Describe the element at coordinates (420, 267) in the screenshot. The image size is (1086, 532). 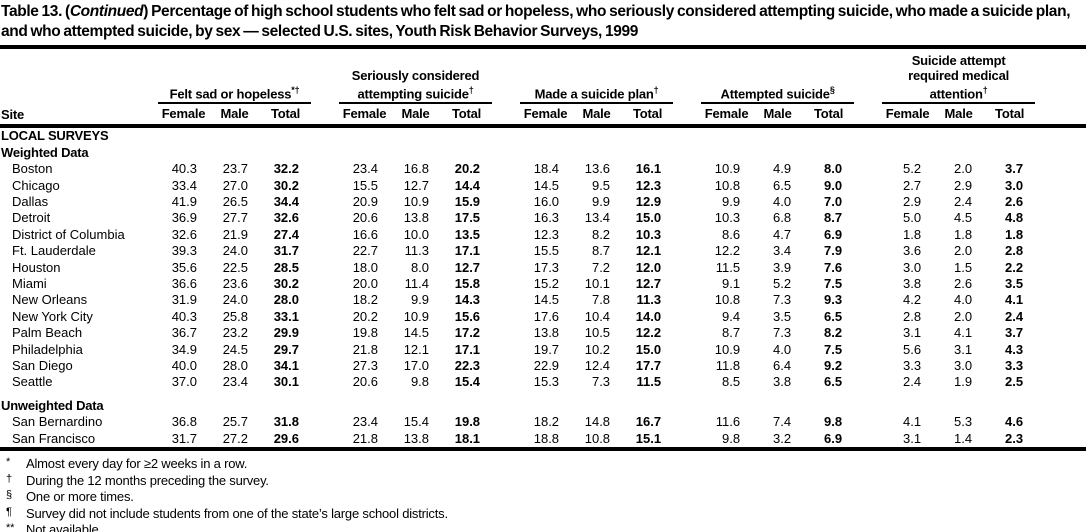
I see `male-value: 8.0` at that location.